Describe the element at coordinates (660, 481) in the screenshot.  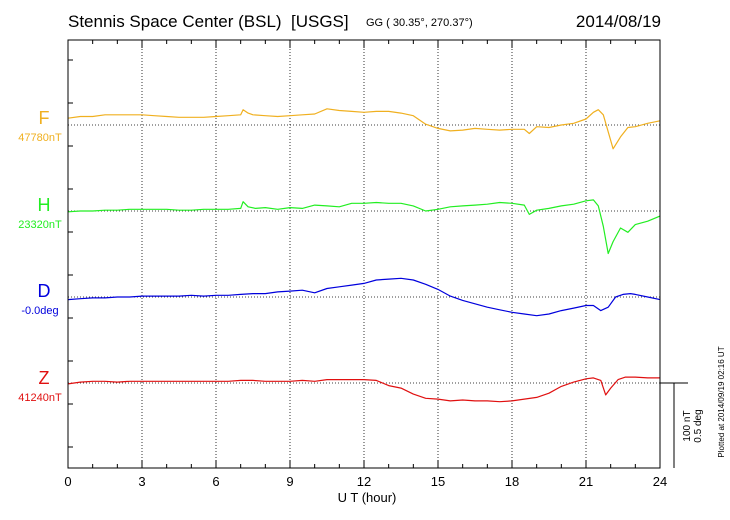
I see `x-tick-label-24: 24` at that location.